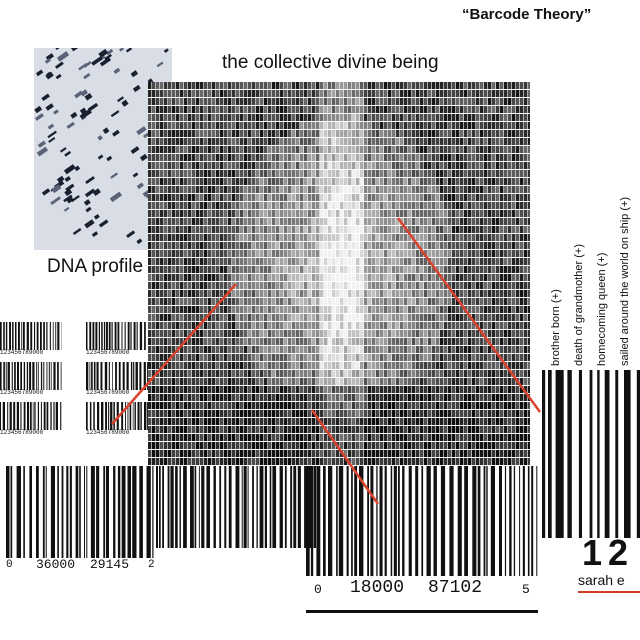 The width and height of the screenshot is (640, 640). I want to click on person-name: sarah e, so click(601, 580).